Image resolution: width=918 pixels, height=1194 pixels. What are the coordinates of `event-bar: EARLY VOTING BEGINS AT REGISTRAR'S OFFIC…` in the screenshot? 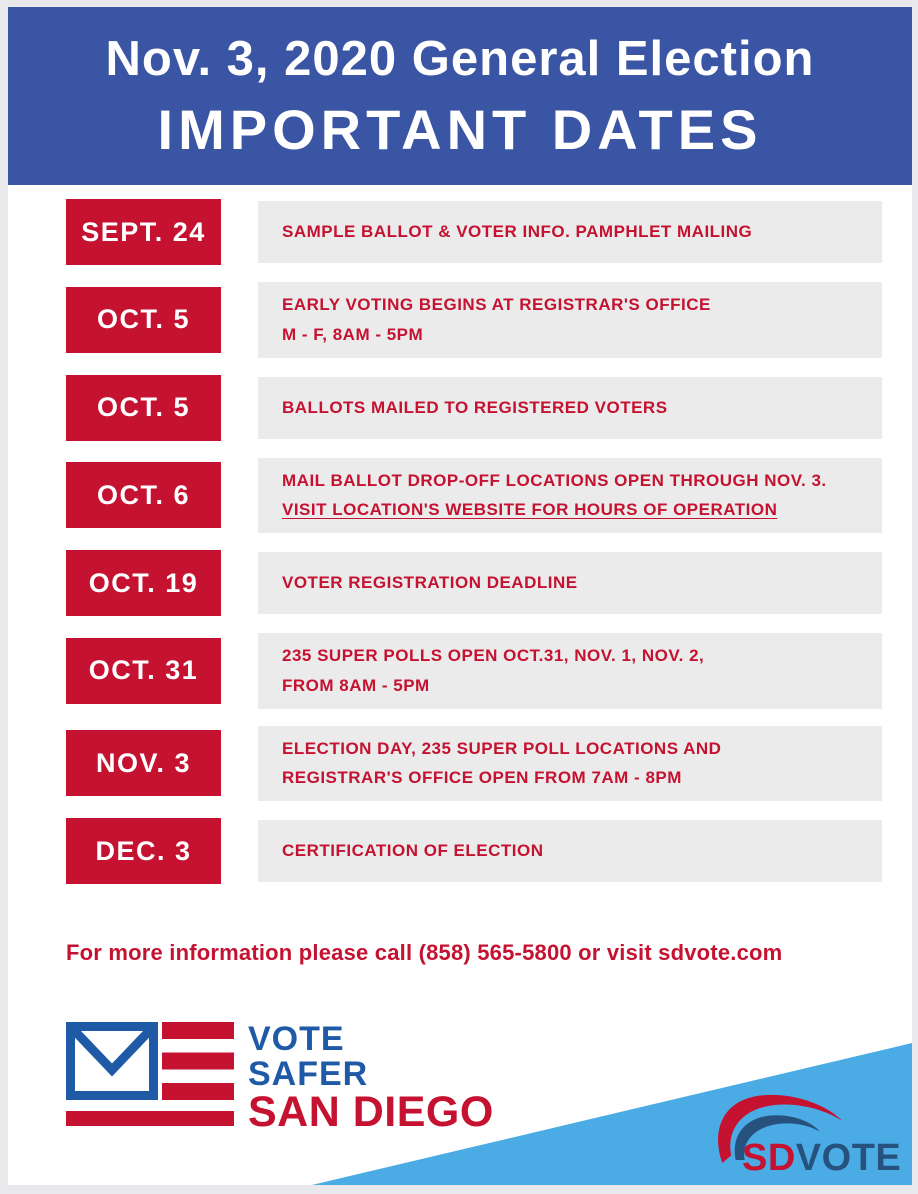 It's located at (570, 320).